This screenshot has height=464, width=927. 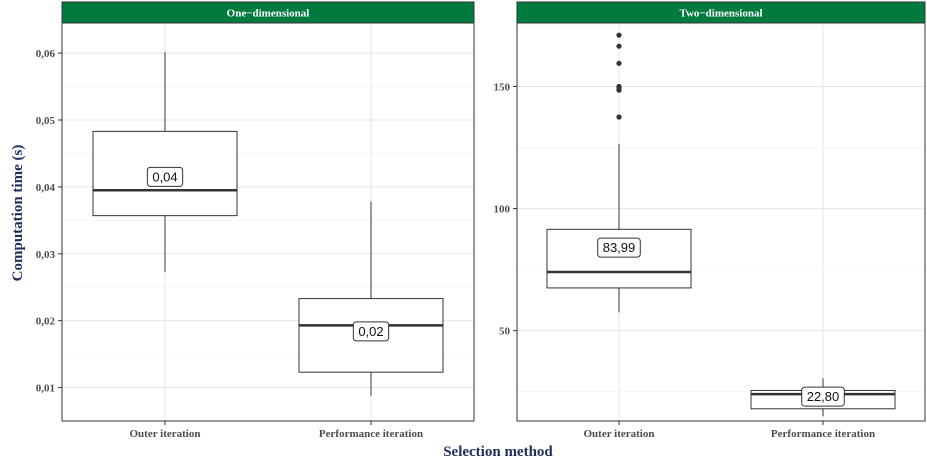 I want to click on y-tick-label: 150, so click(x=502, y=87).